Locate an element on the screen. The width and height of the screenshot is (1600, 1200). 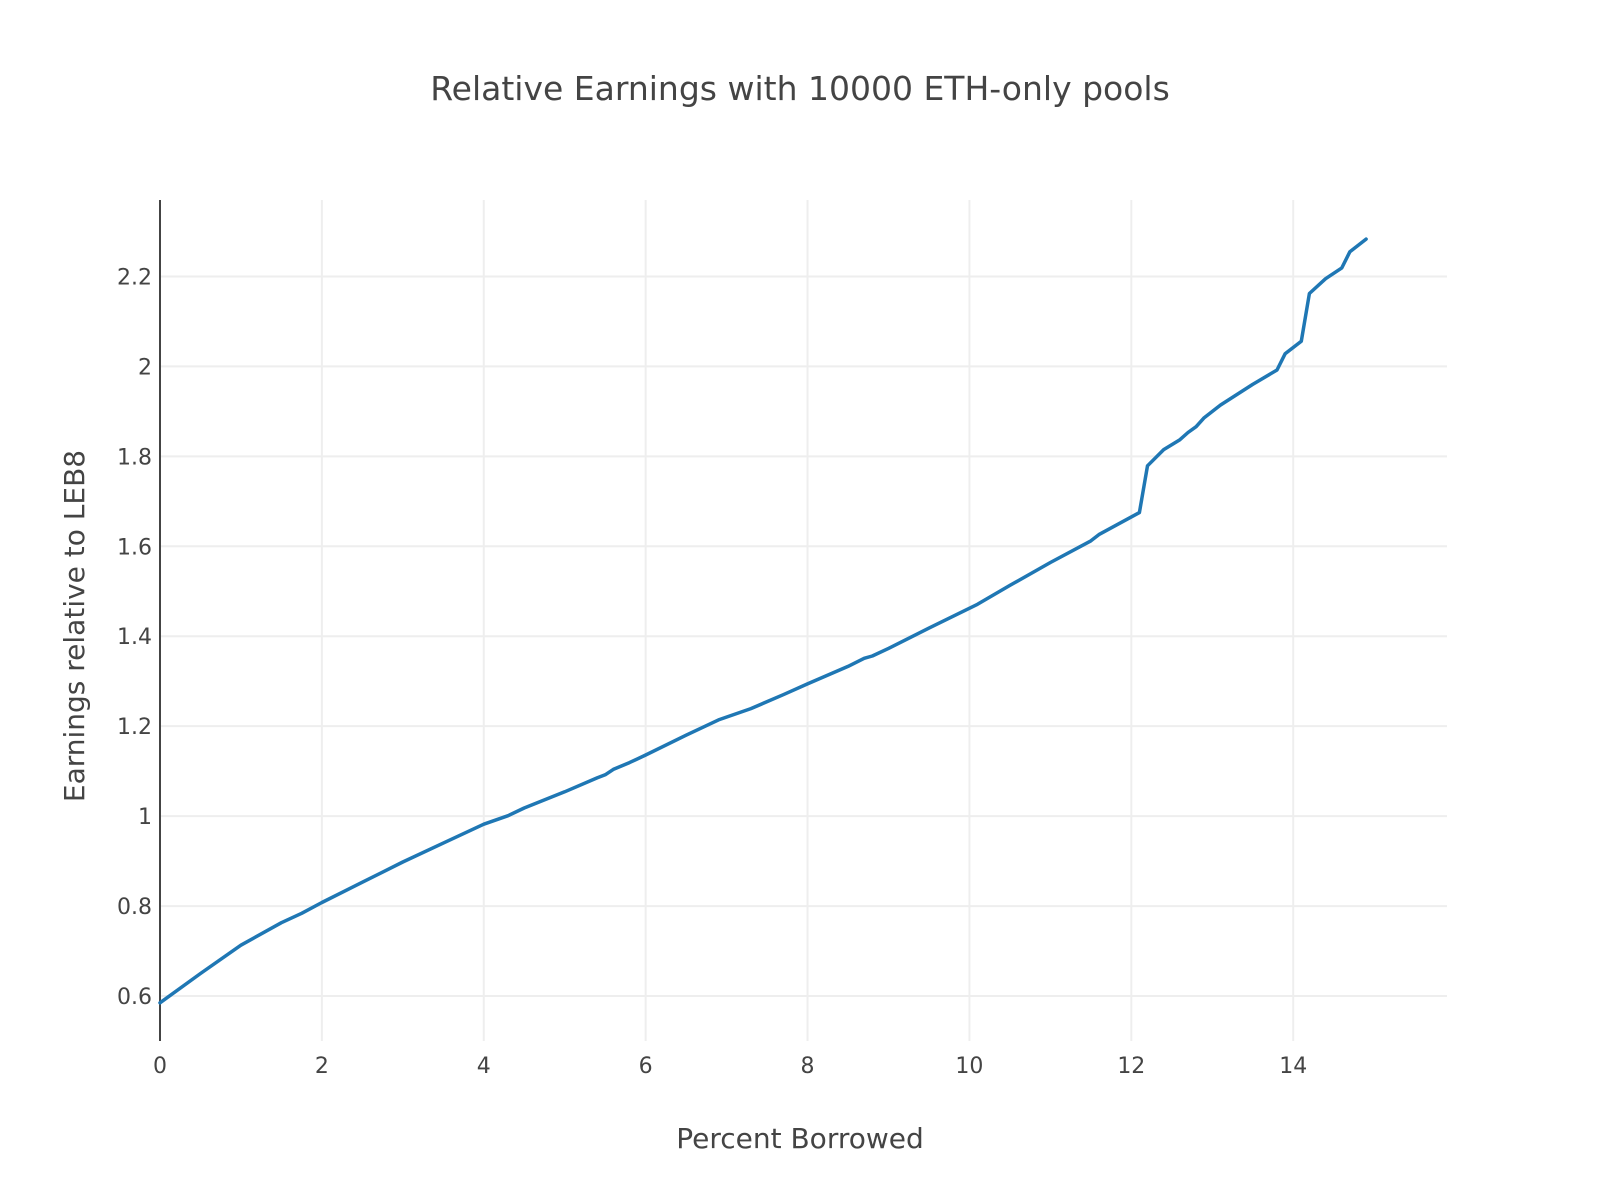
x-axis-title: Percent Borrowed is located at coordinates (800, 1138).